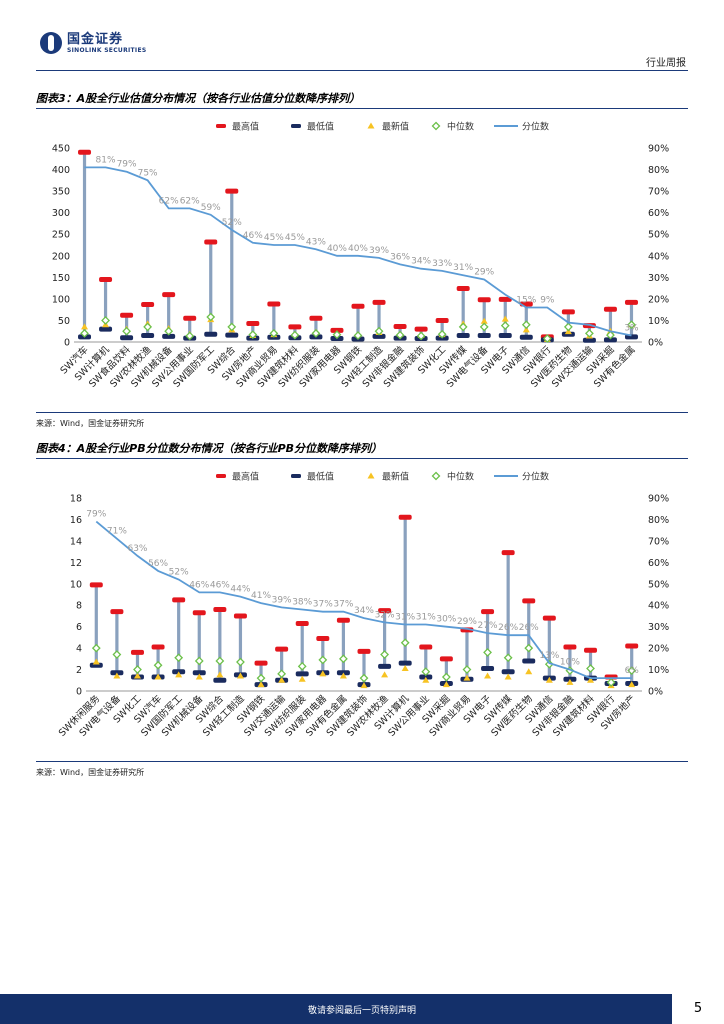  I want to click on percentile-data-label: 29%, so click(467, 622).